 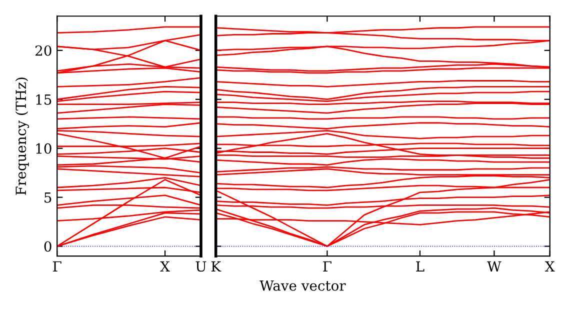 I want to click on x-tick-label: K, so click(x=216, y=266).